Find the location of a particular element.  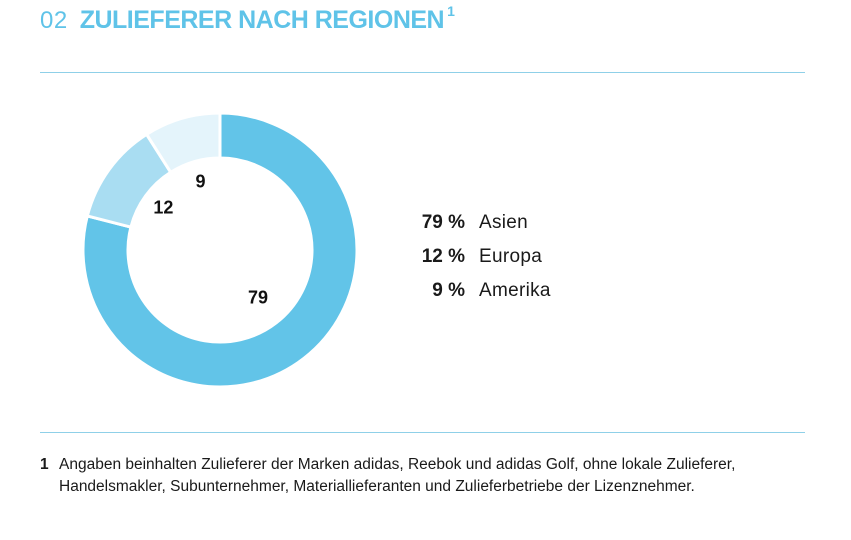

legend-item-europa: 12 % Europa is located at coordinates (478, 257).